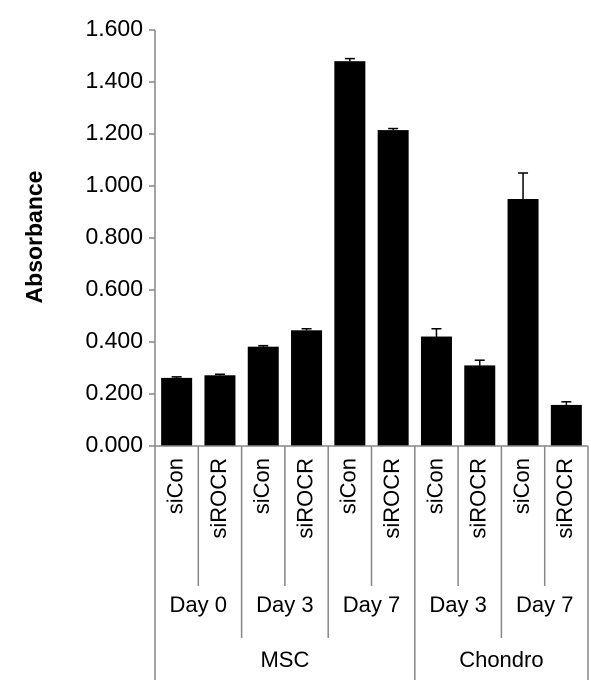  What do you see at coordinates (114, 184) in the screenshot?
I see `y-tick-label: 1.000` at bounding box center [114, 184].